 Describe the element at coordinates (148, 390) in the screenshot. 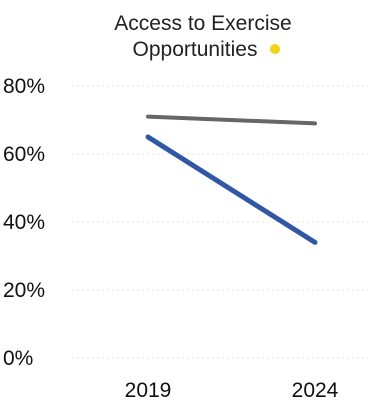

I see `x-tick-label-2019: 2019` at that location.